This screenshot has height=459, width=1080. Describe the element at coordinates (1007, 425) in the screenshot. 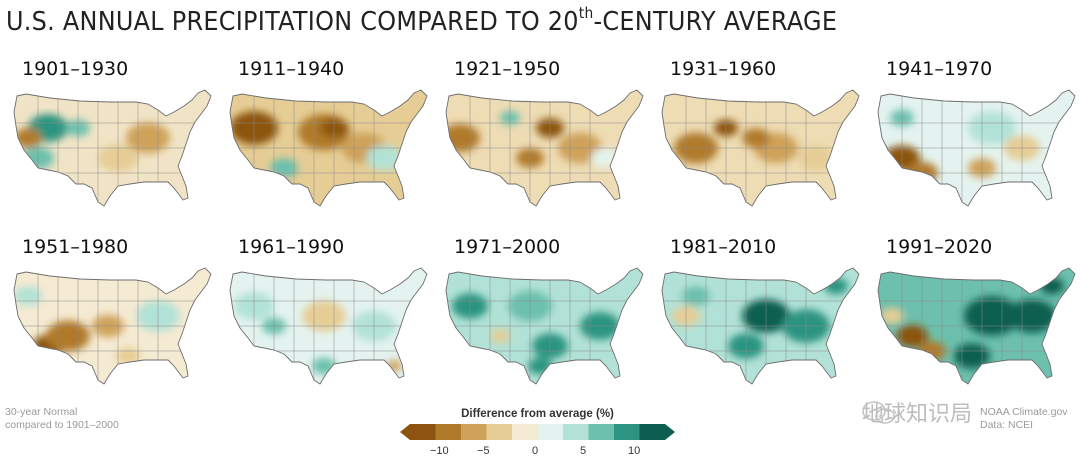

I see `credit-line2: Data: NCEI` at that location.